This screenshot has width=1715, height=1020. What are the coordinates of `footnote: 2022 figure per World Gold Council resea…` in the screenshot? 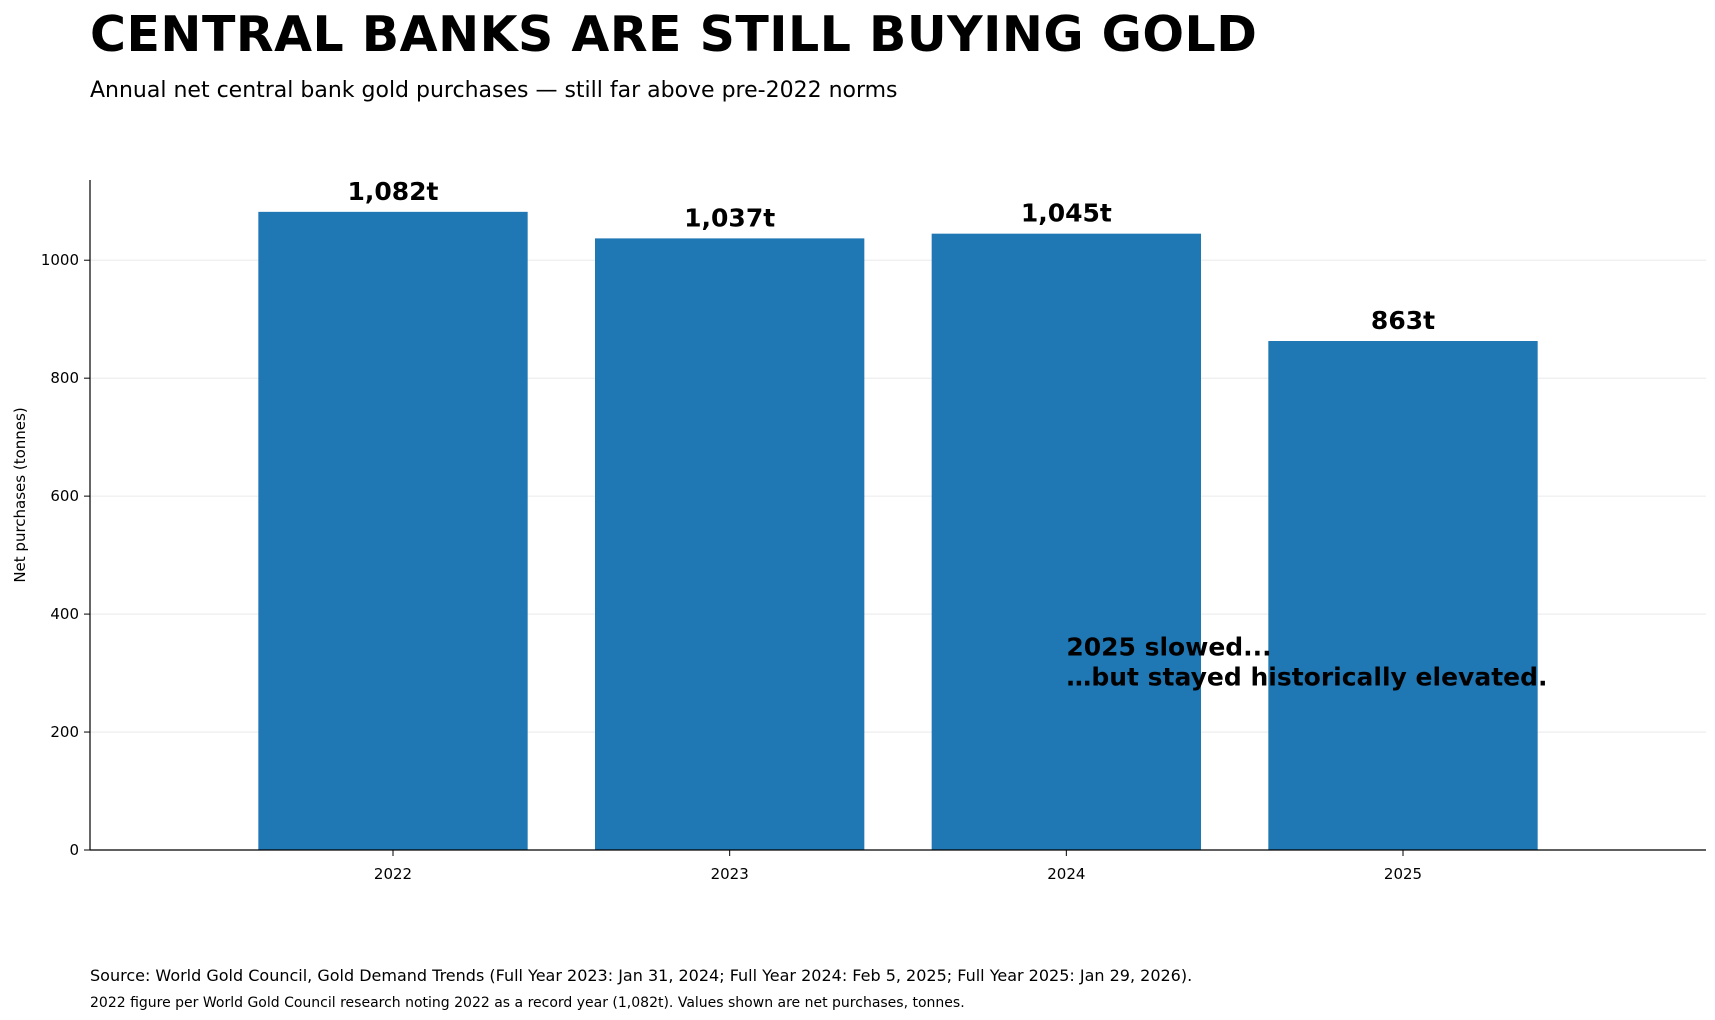 It's located at (527, 1003).